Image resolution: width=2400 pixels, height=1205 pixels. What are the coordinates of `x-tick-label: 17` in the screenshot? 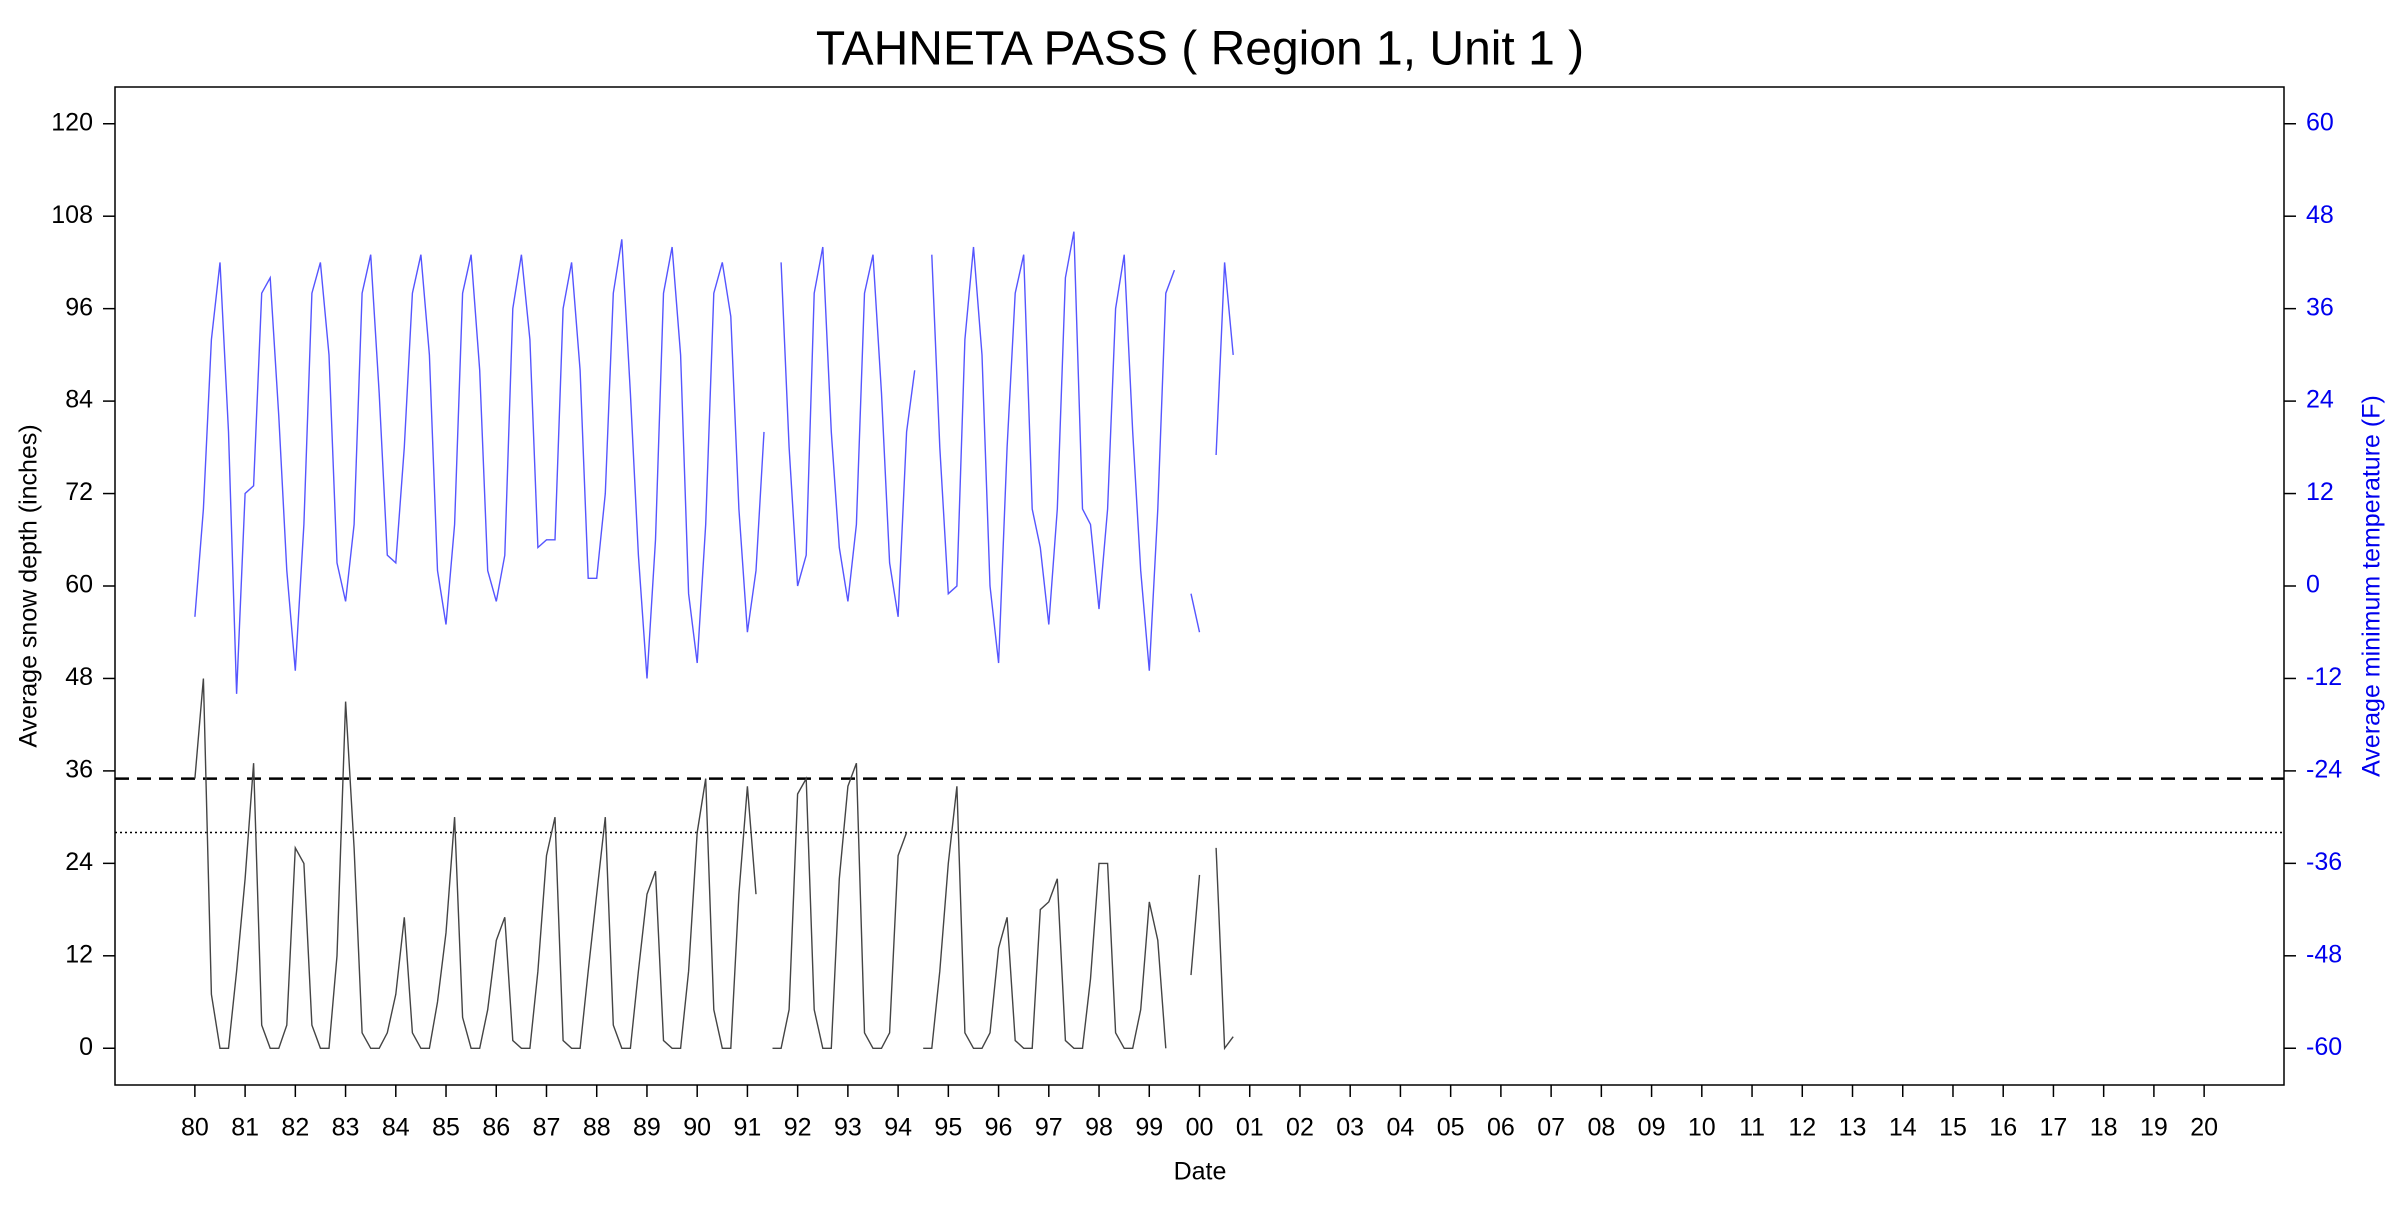 It's located at (2054, 1128).